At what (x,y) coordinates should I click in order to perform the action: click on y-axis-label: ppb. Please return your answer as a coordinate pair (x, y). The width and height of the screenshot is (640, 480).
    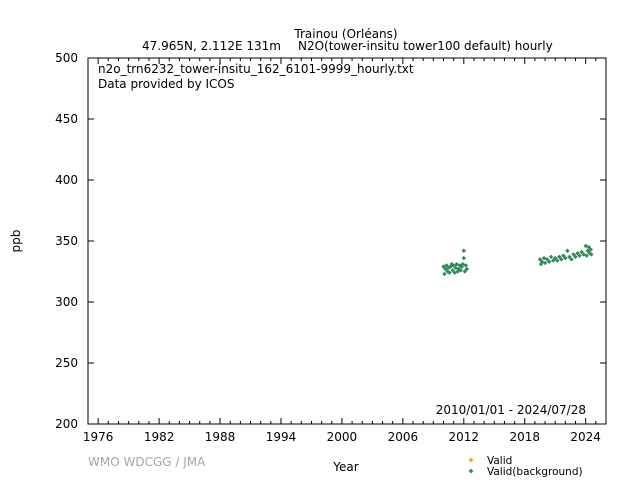
    Looking at the image, I should click on (16, 241).